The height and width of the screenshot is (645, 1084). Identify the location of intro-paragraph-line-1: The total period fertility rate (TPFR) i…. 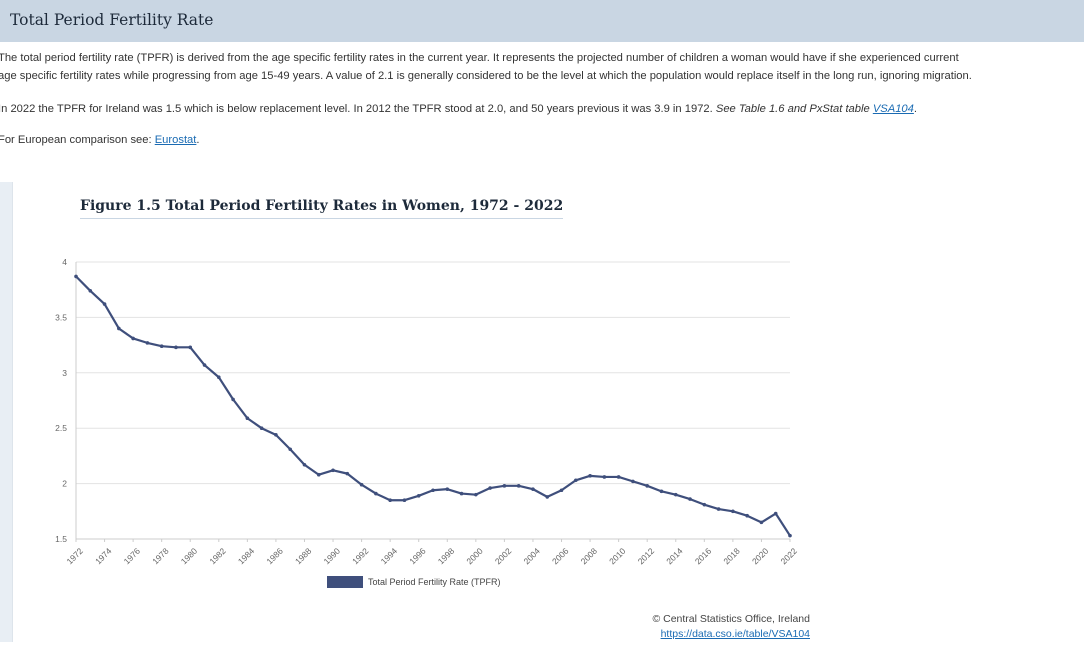
(542, 58).